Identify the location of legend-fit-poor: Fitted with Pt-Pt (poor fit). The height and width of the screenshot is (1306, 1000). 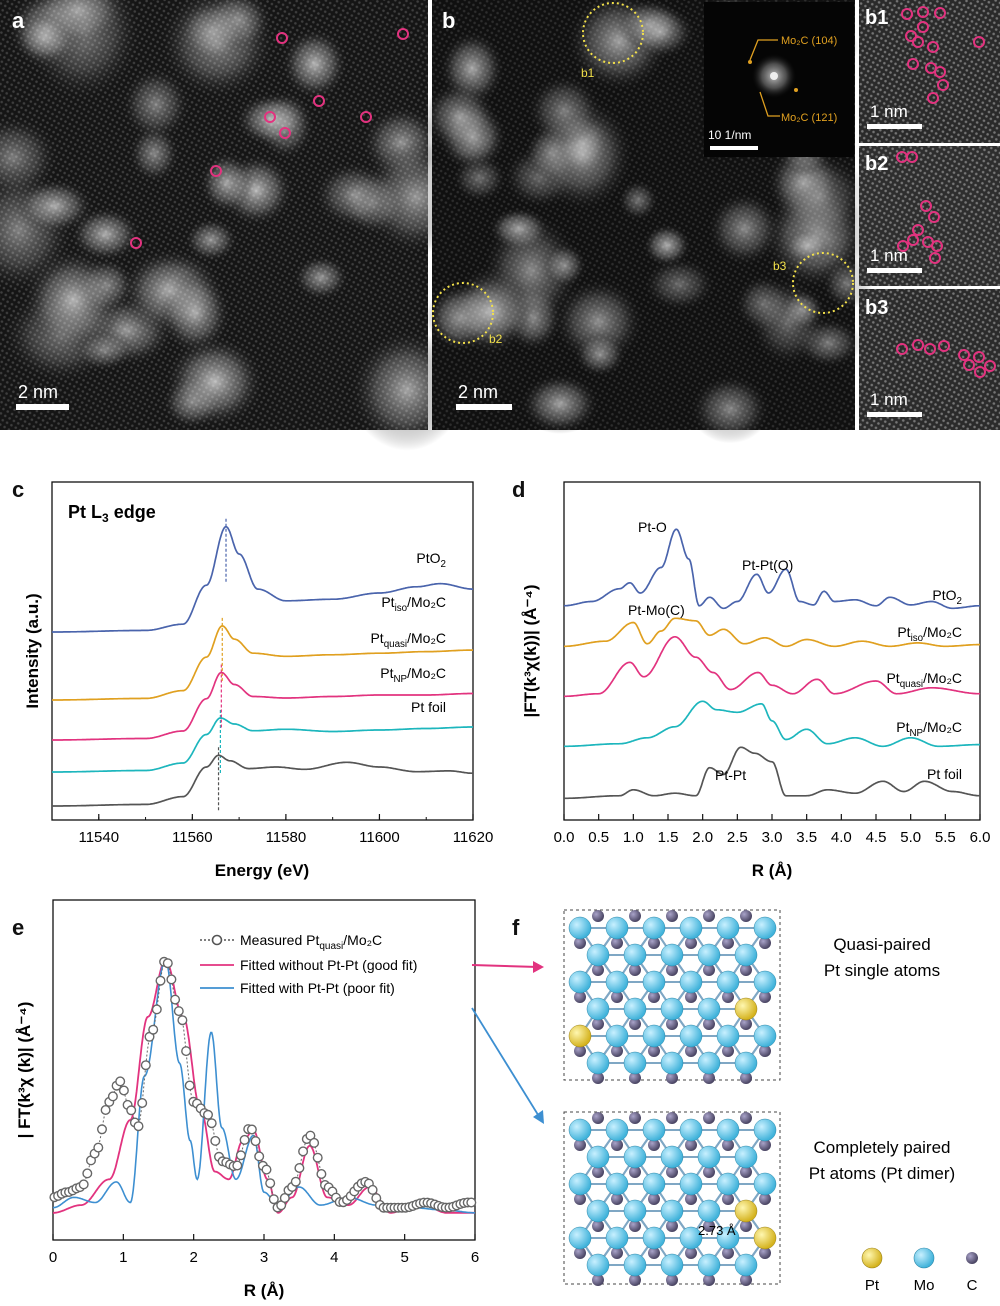
(317, 988).